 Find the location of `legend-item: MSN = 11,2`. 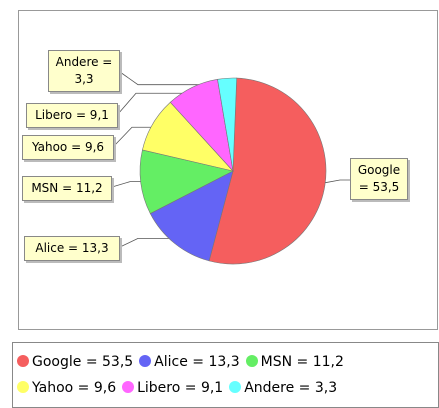

legend-item: MSN = 11,2 is located at coordinates (294, 362).